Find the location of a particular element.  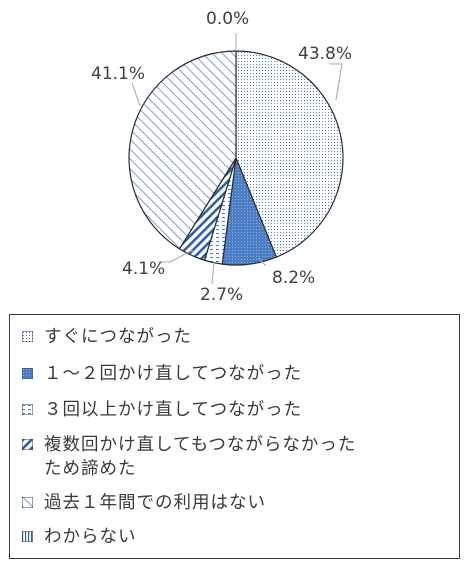

data-label-slice-5: 41.1% is located at coordinates (118, 74).